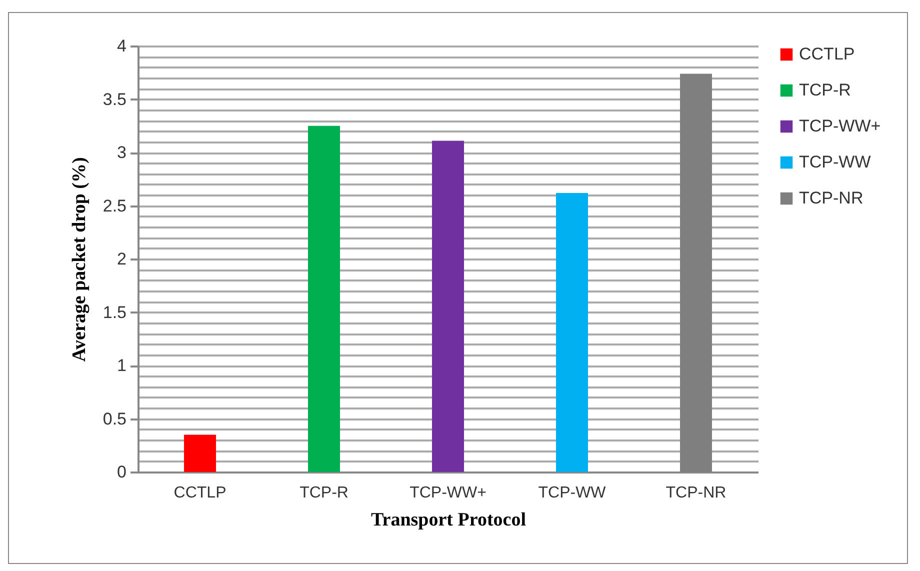 The width and height of the screenshot is (920, 571). What do you see at coordinates (121, 472) in the screenshot?
I see `y-tick-label: 0` at bounding box center [121, 472].